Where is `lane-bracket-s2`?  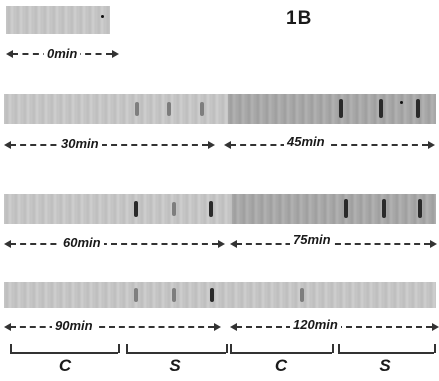
lane-bracket-s2 is located at coordinates (386, 353).